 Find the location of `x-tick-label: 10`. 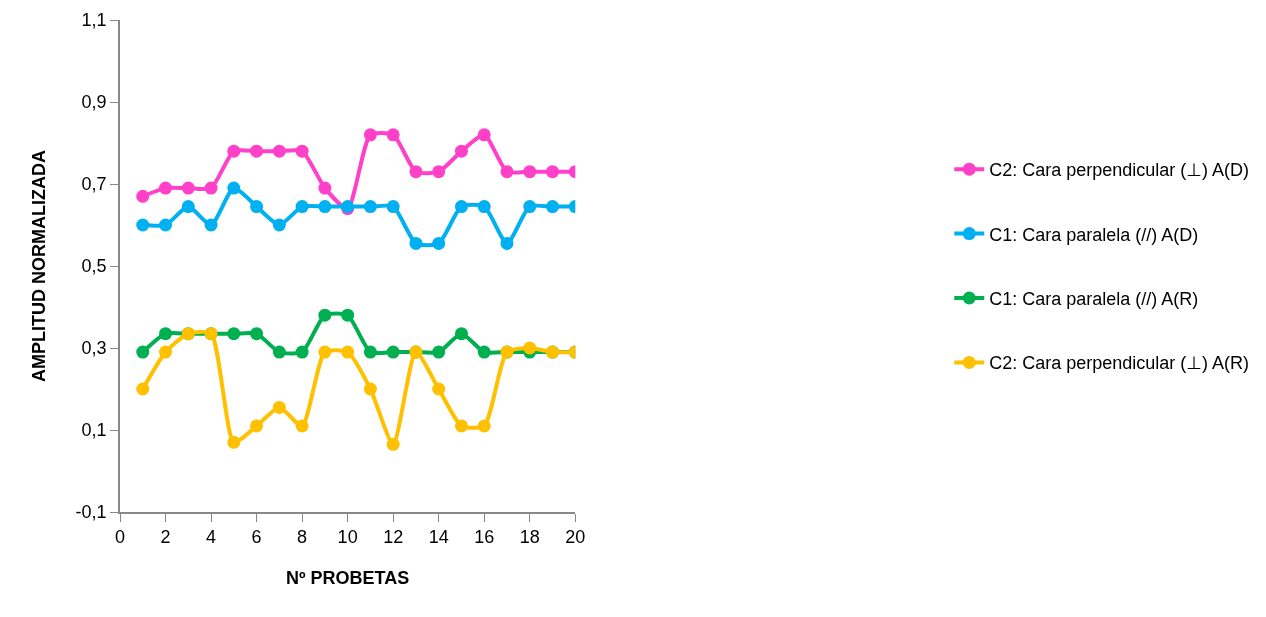

x-tick-label: 10 is located at coordinates (347, 537).